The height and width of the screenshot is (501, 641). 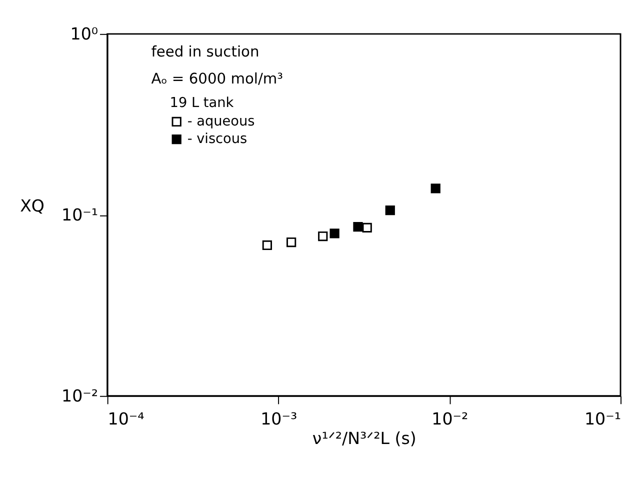 What do you see at coordinates (80, 214) in the screenshot?
I see `y-tick-label: 10⁻¹` at bounding box center [80, 214].